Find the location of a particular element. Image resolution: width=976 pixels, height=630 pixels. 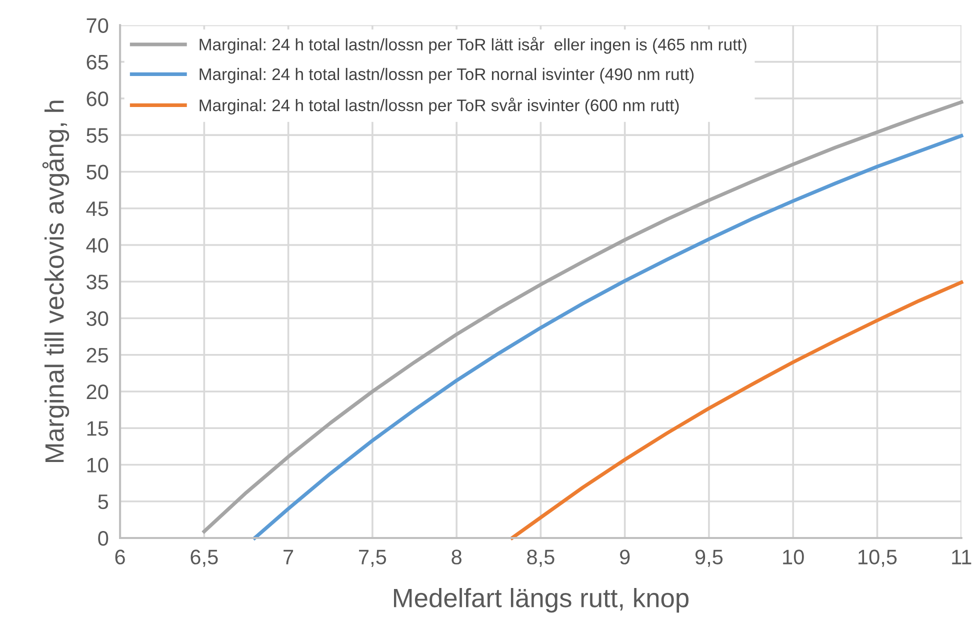

y-tick-label: 60 is located at coordinates (97, 98).